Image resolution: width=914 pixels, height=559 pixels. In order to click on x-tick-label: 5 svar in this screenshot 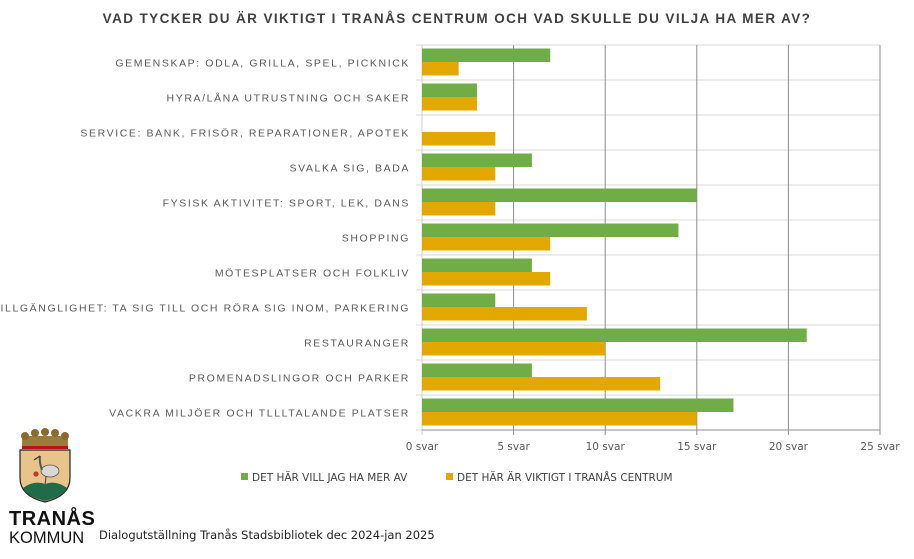, I will do `click(513, 447)`.